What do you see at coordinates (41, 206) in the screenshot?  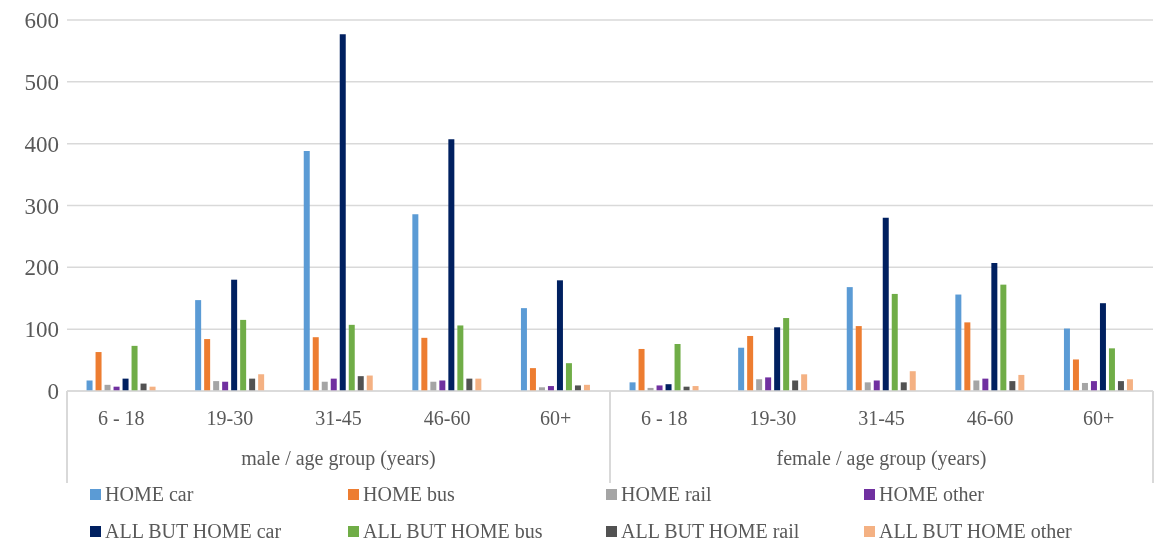 I see `y-tick-label: 300` at bounding box center [41, 206].